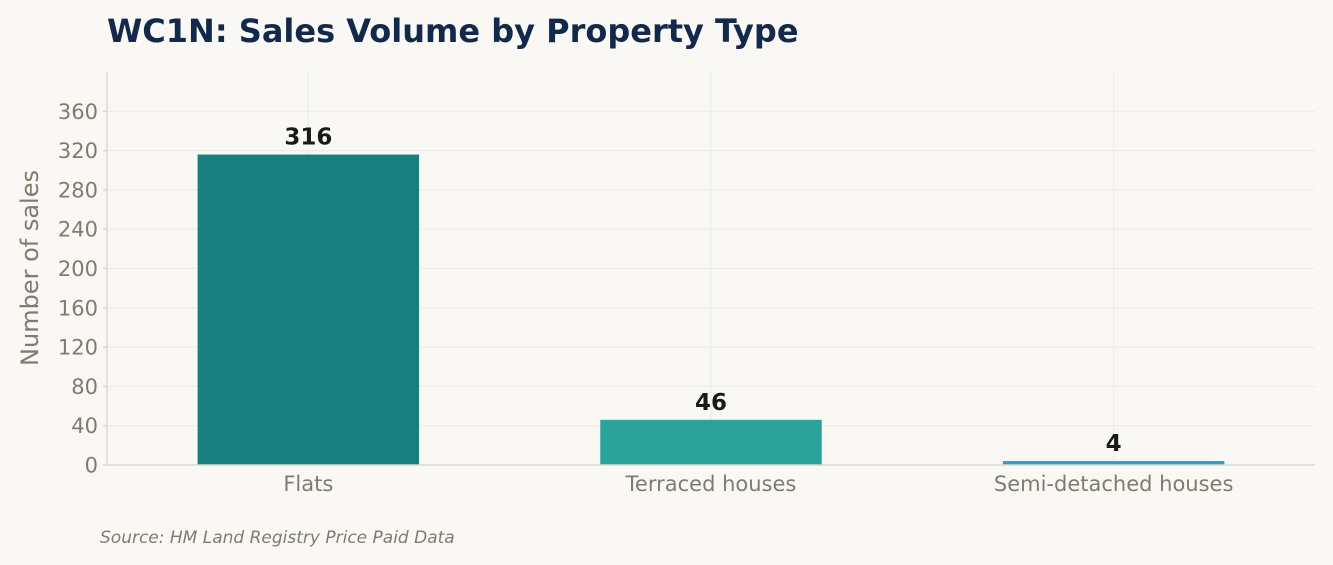 This screenshot has height=565, width=1333. Describe the element at coordinates (84, 426) in the screenshot. I see `y-tick-label: 40` at that location.